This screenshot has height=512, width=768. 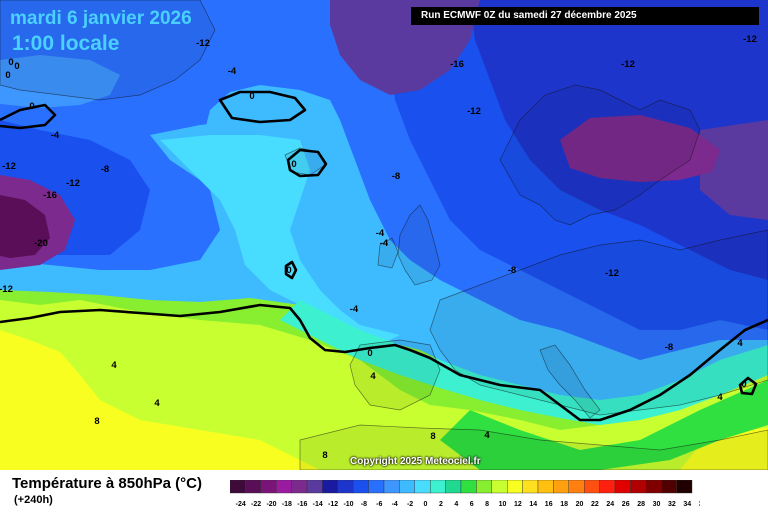 What do you see at coordinates (748, 386) in the screenshot?
I see `zero-isotherm-east` at bounding box center [748, 386].